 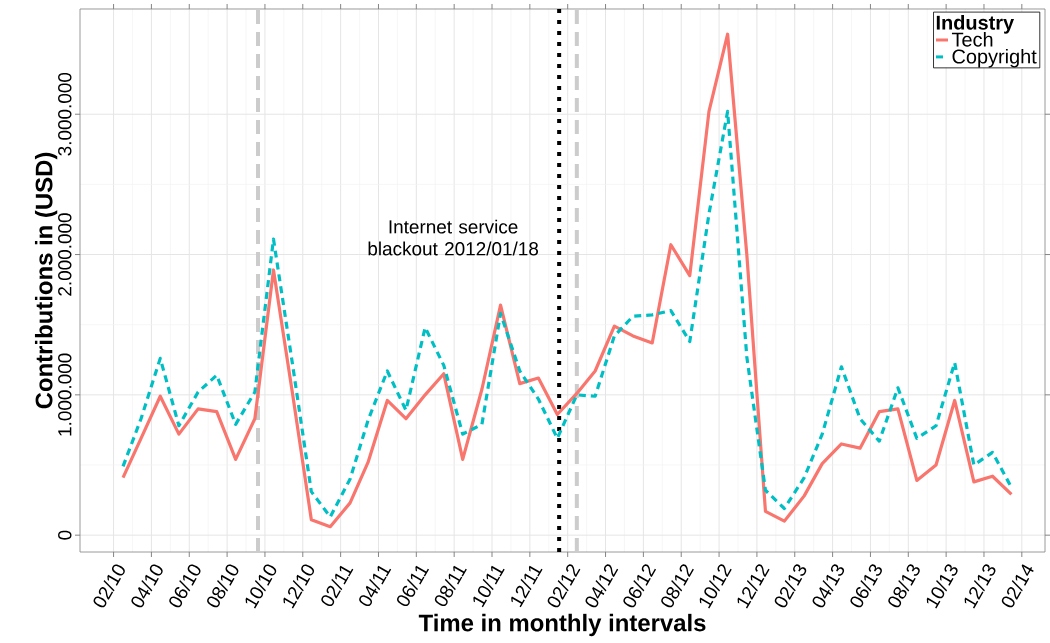 What do you see at coordinates (65, 394) in the screenshot?
I see `y-tick-label: 1.000.000` at bounding box center [65, 394].